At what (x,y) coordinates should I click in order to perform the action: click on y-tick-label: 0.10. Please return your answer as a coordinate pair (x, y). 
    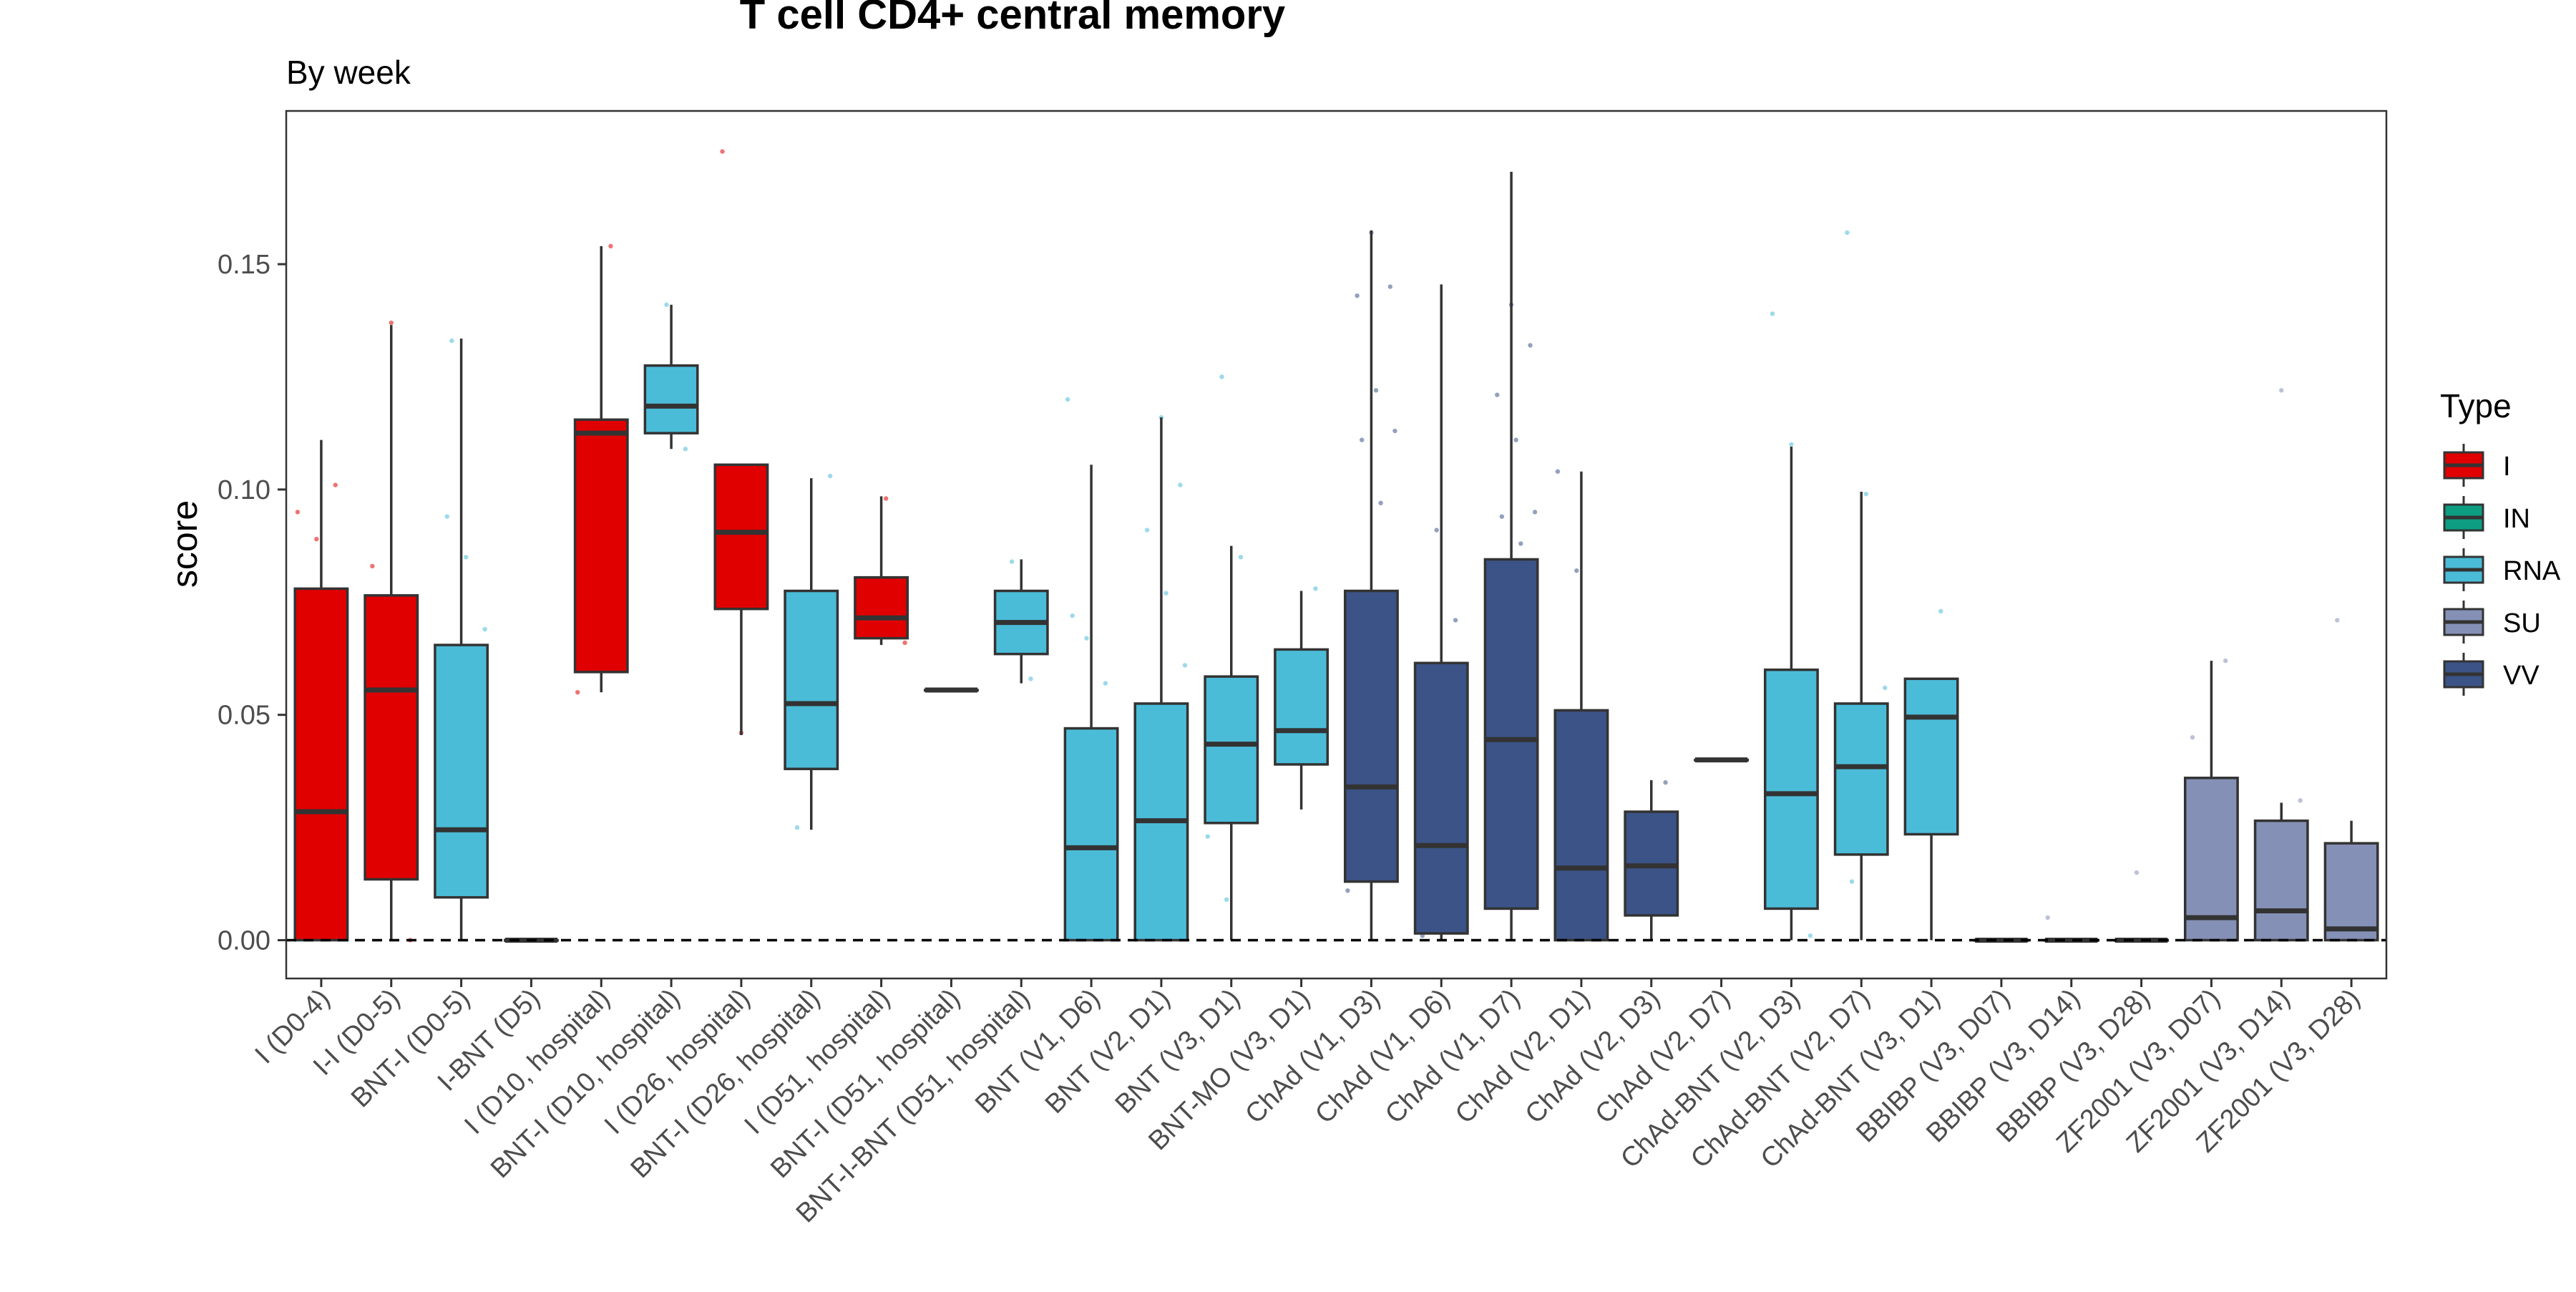
    Looking at the image, I should click on (244, 490).